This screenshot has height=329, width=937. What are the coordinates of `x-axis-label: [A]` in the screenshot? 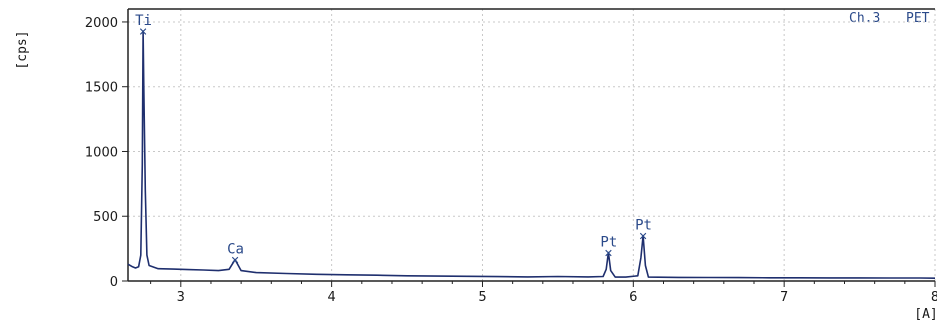 It's located at (925, 314).